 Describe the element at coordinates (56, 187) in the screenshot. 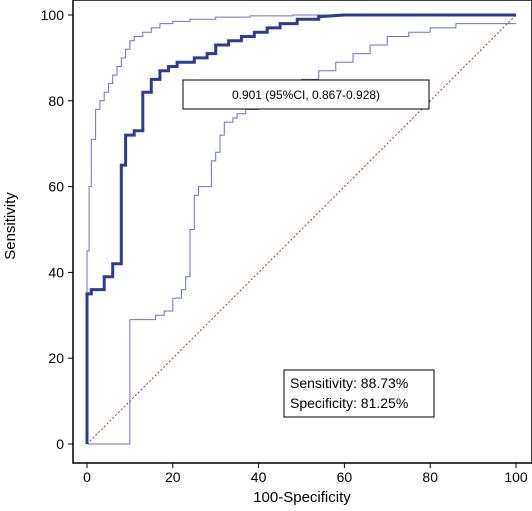

I see `y-tick-label: 60` at that location.